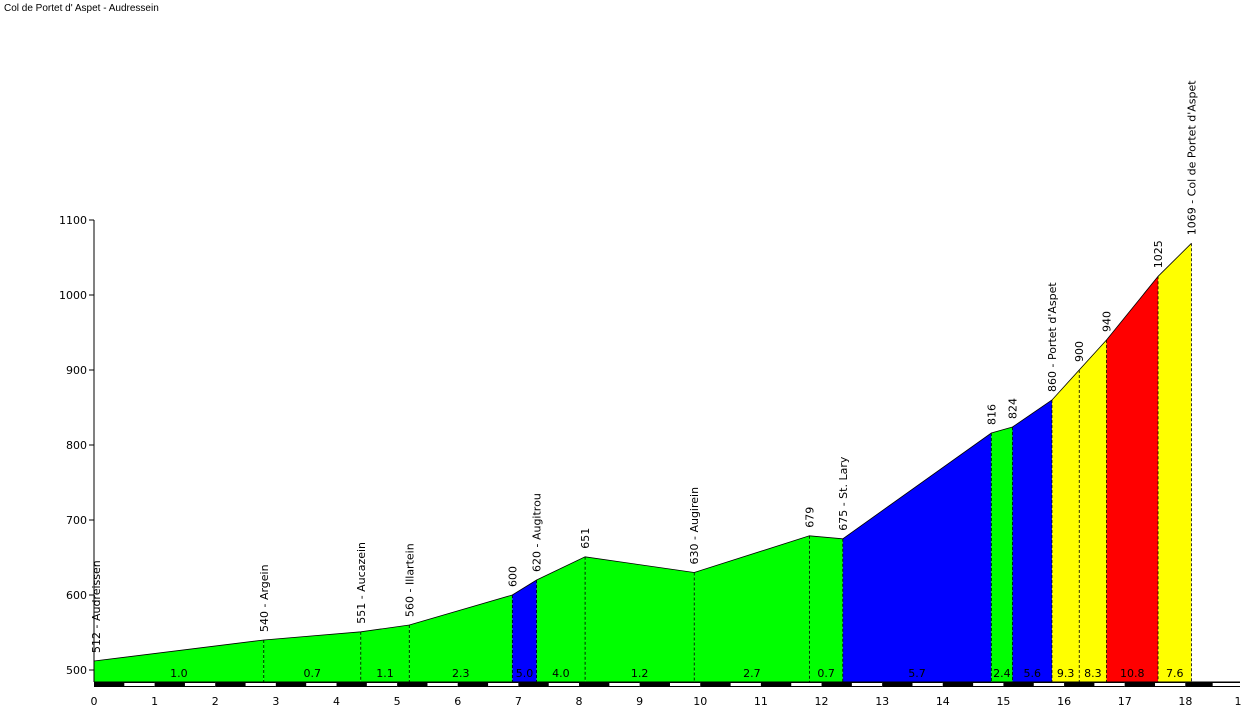  Describe the element at coordinates (275, 701) in the screenshot. I see `x-tick-label: 3` at that location.